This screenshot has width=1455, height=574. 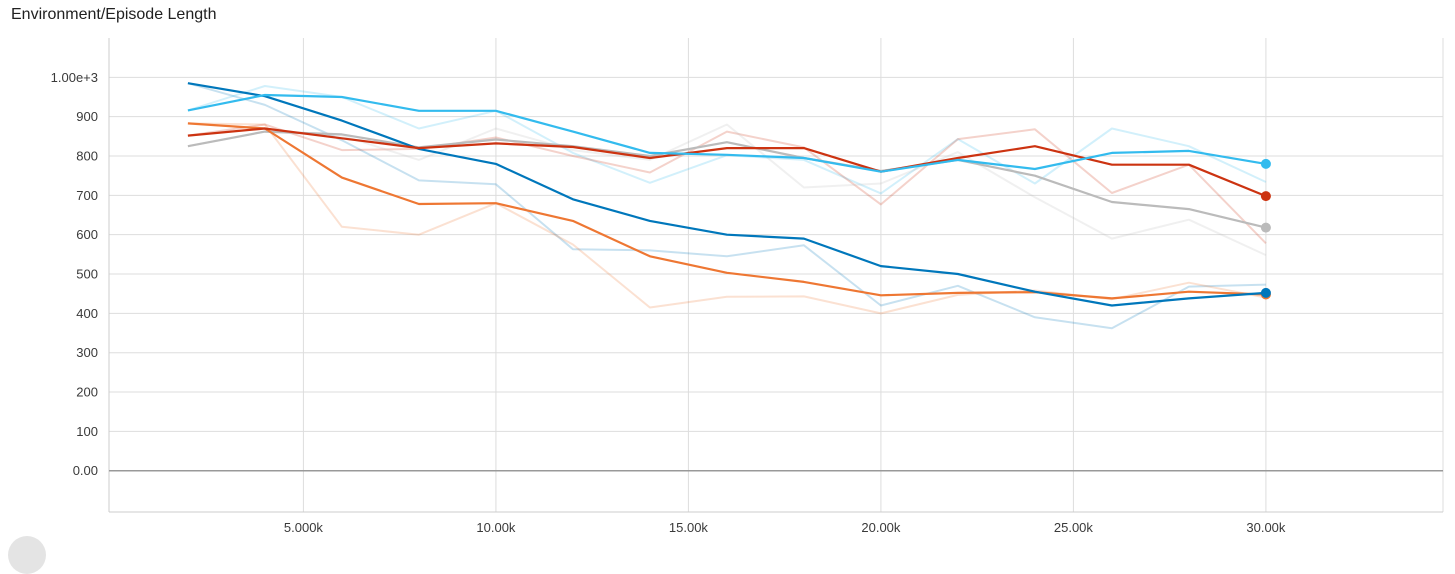 I want to click on y-tick-label: 800, so click(x=87, y=156).